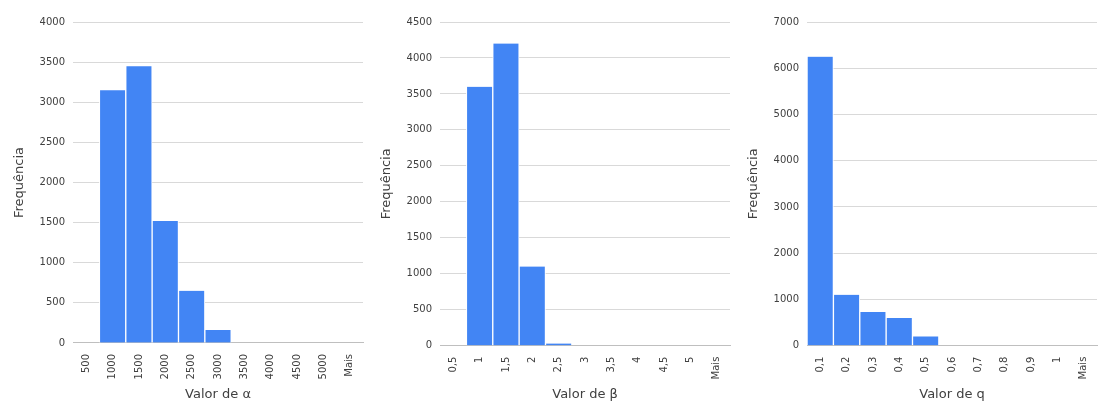  Describe the element at coordinates (786, 67) in the screenshot. I see `y-tick-label: 6000` at that location.